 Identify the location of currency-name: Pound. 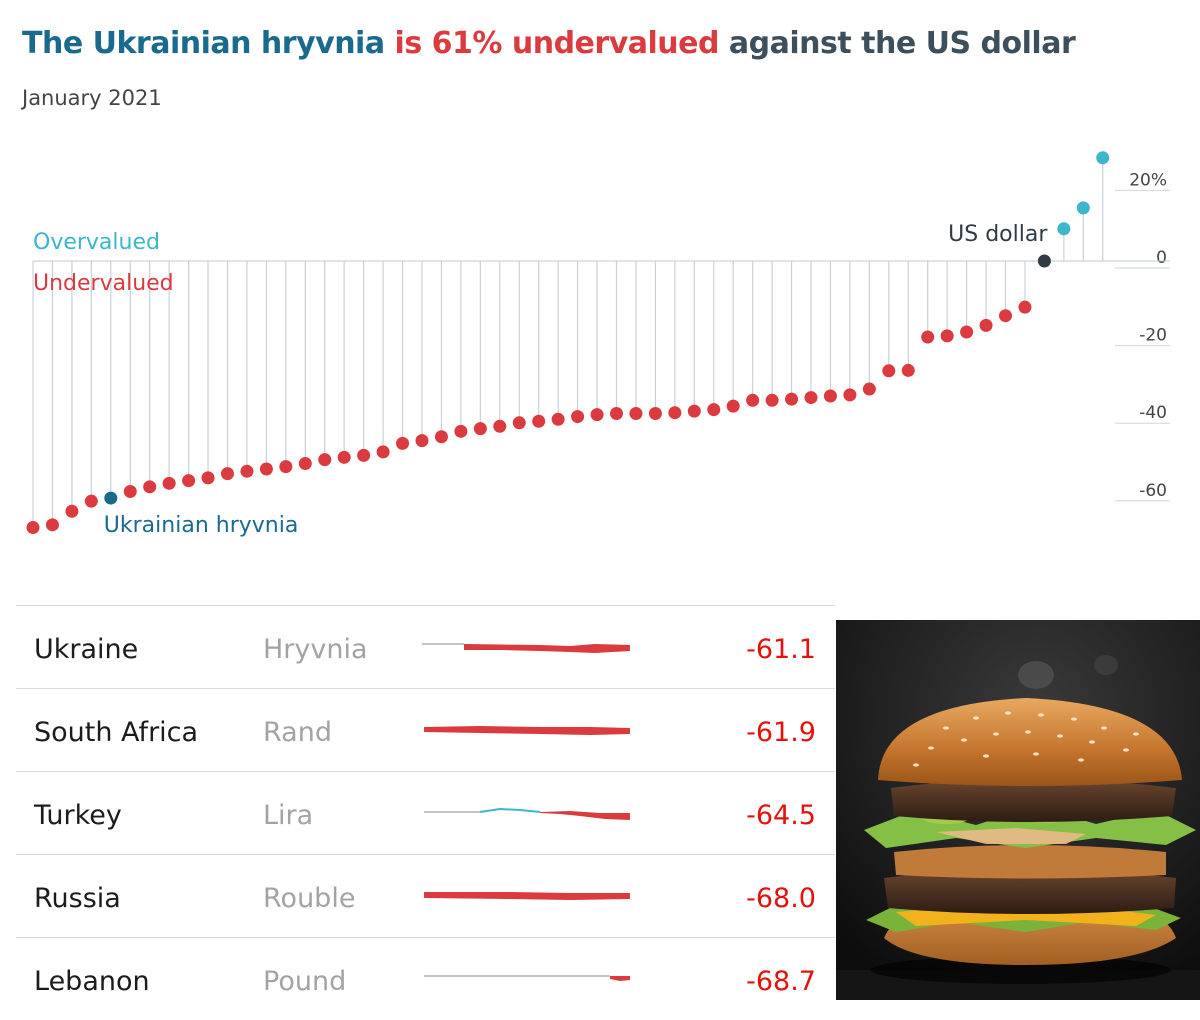
(305, 981).